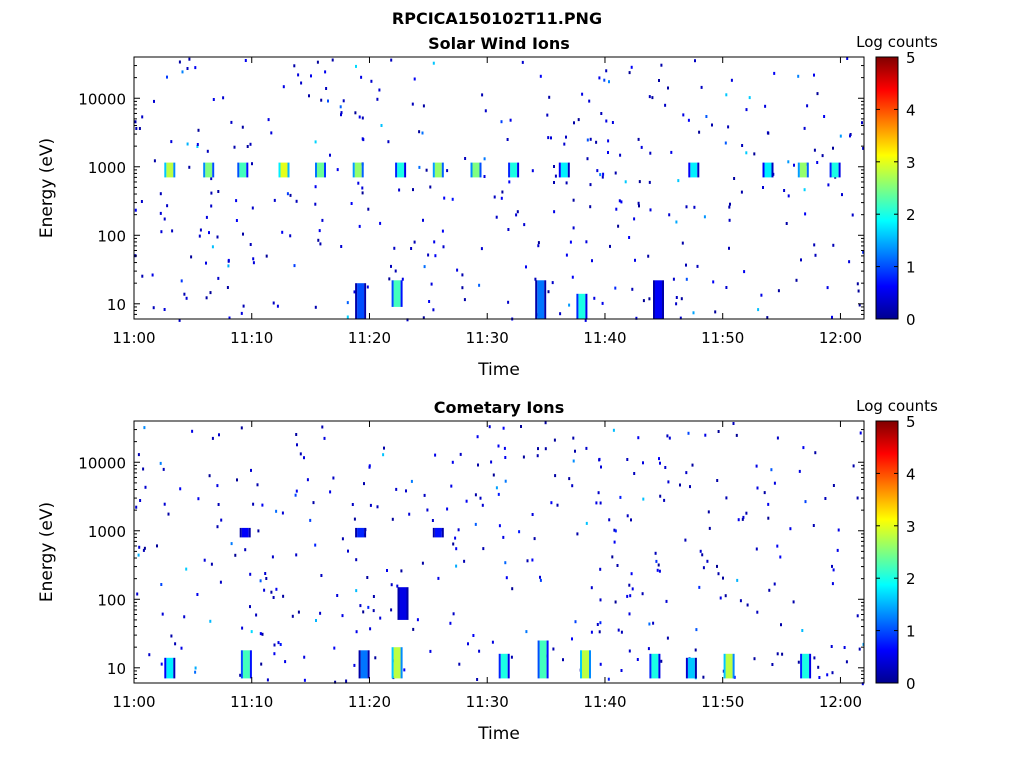 This screenshot has height=768, width=1024. Describe the element at coordinates (911, 58) in the screenshot. I see `colorbar-tick-label: 5` at that location.